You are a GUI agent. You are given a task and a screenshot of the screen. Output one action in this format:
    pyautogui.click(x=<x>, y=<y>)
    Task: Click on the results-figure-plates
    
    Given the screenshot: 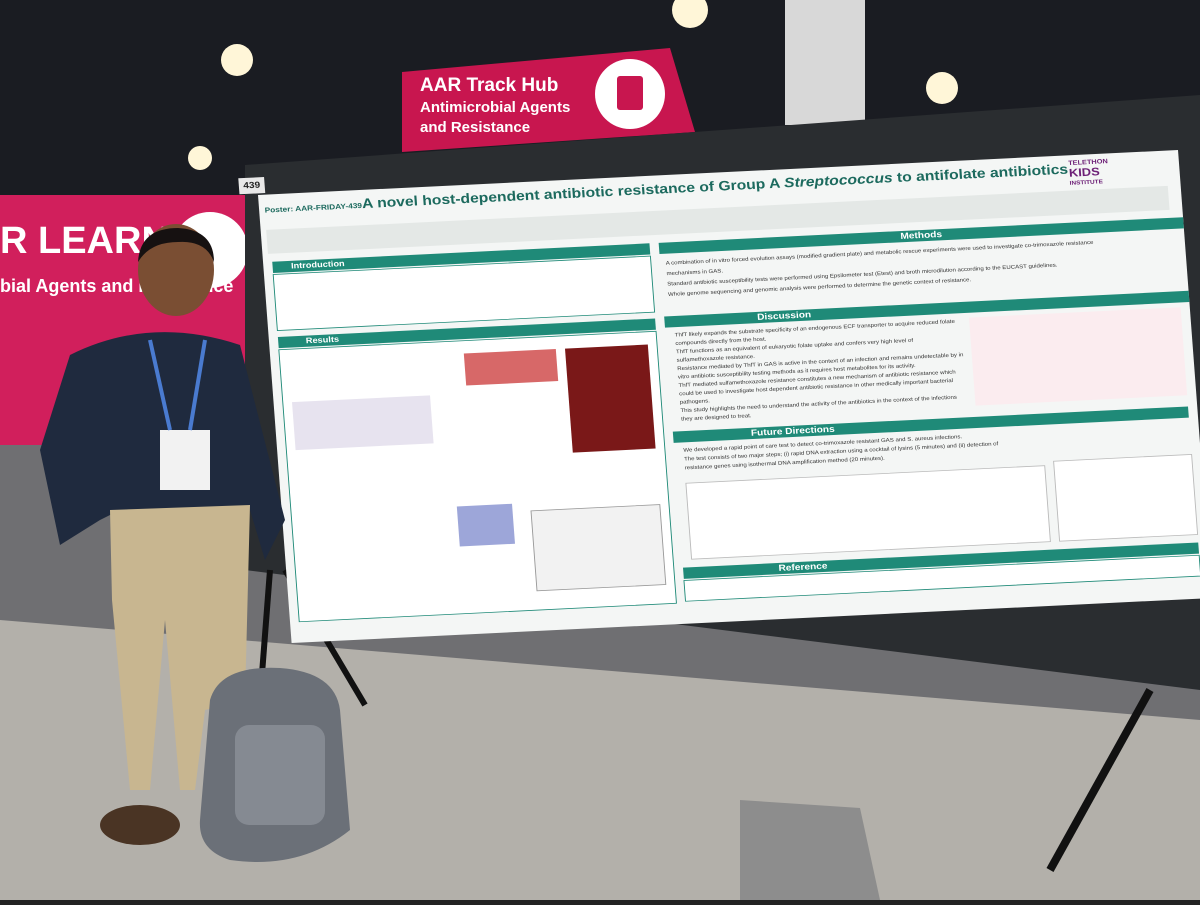 What is the action you would take?
    pyautogui.click(x=610, y=398)
    